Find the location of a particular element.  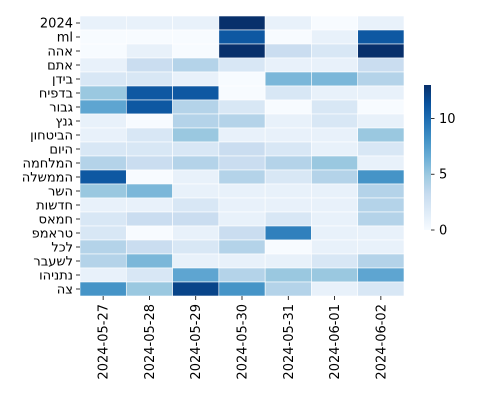

y-tick-label: ml is located at coordinates (65, 38).